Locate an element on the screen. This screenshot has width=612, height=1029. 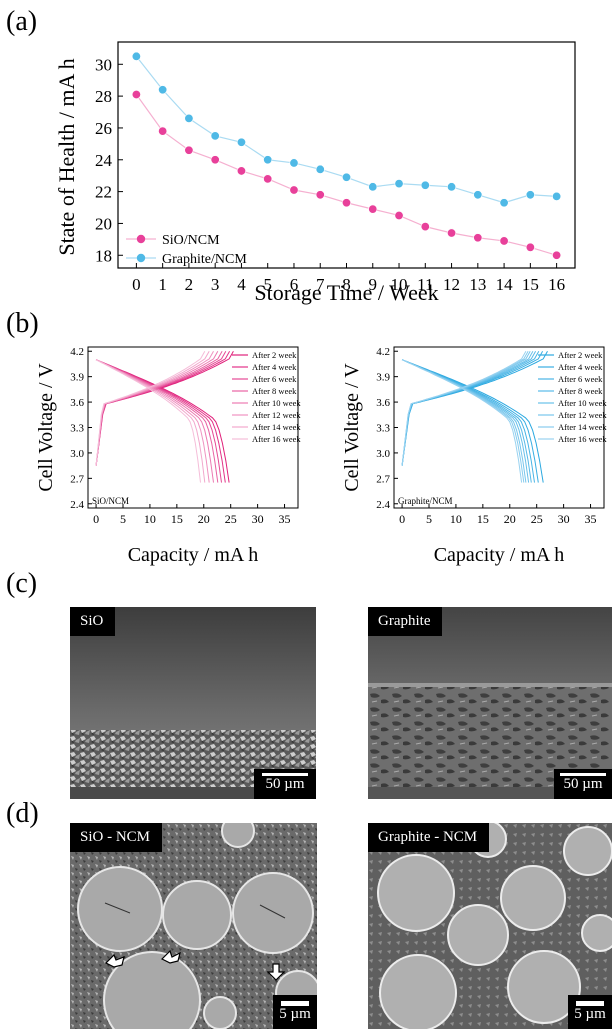
x-tick-label: 16 is located at coordinates (556, 284).